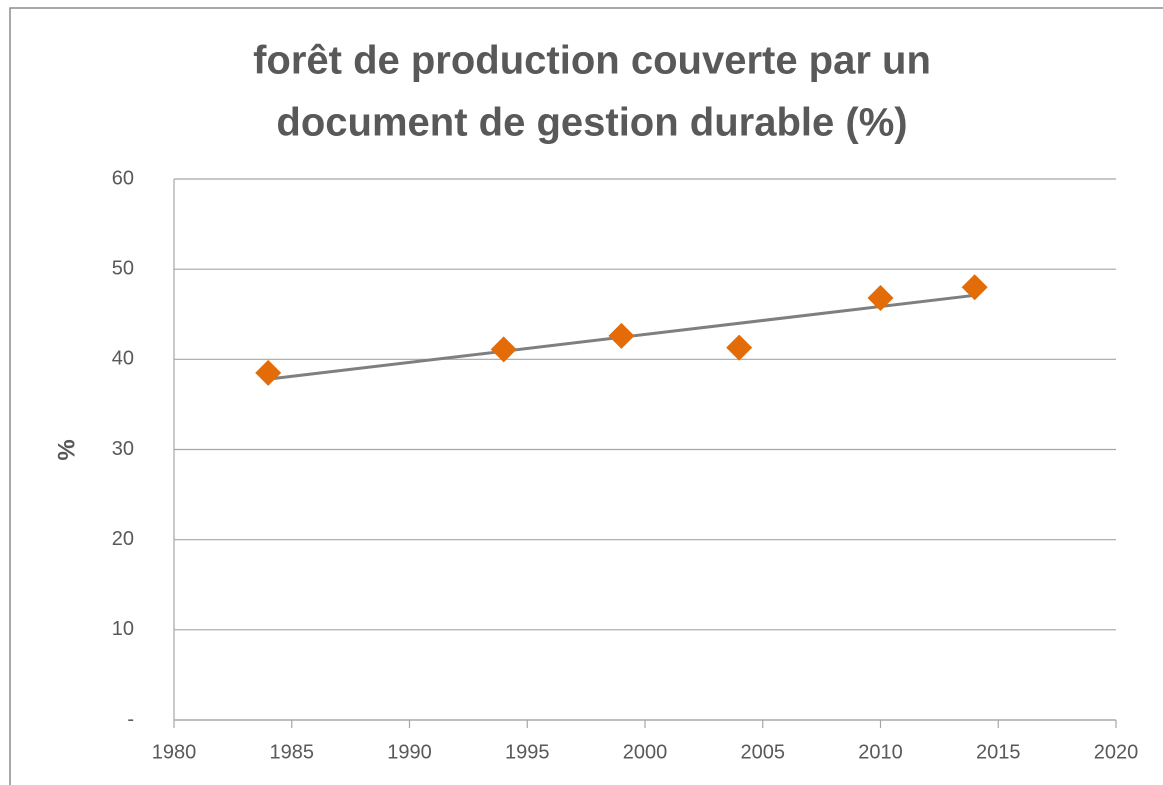 The height and width of the screenshot is (785, 1163). I want to click on y-tick-label: 30, so click(123, 449).